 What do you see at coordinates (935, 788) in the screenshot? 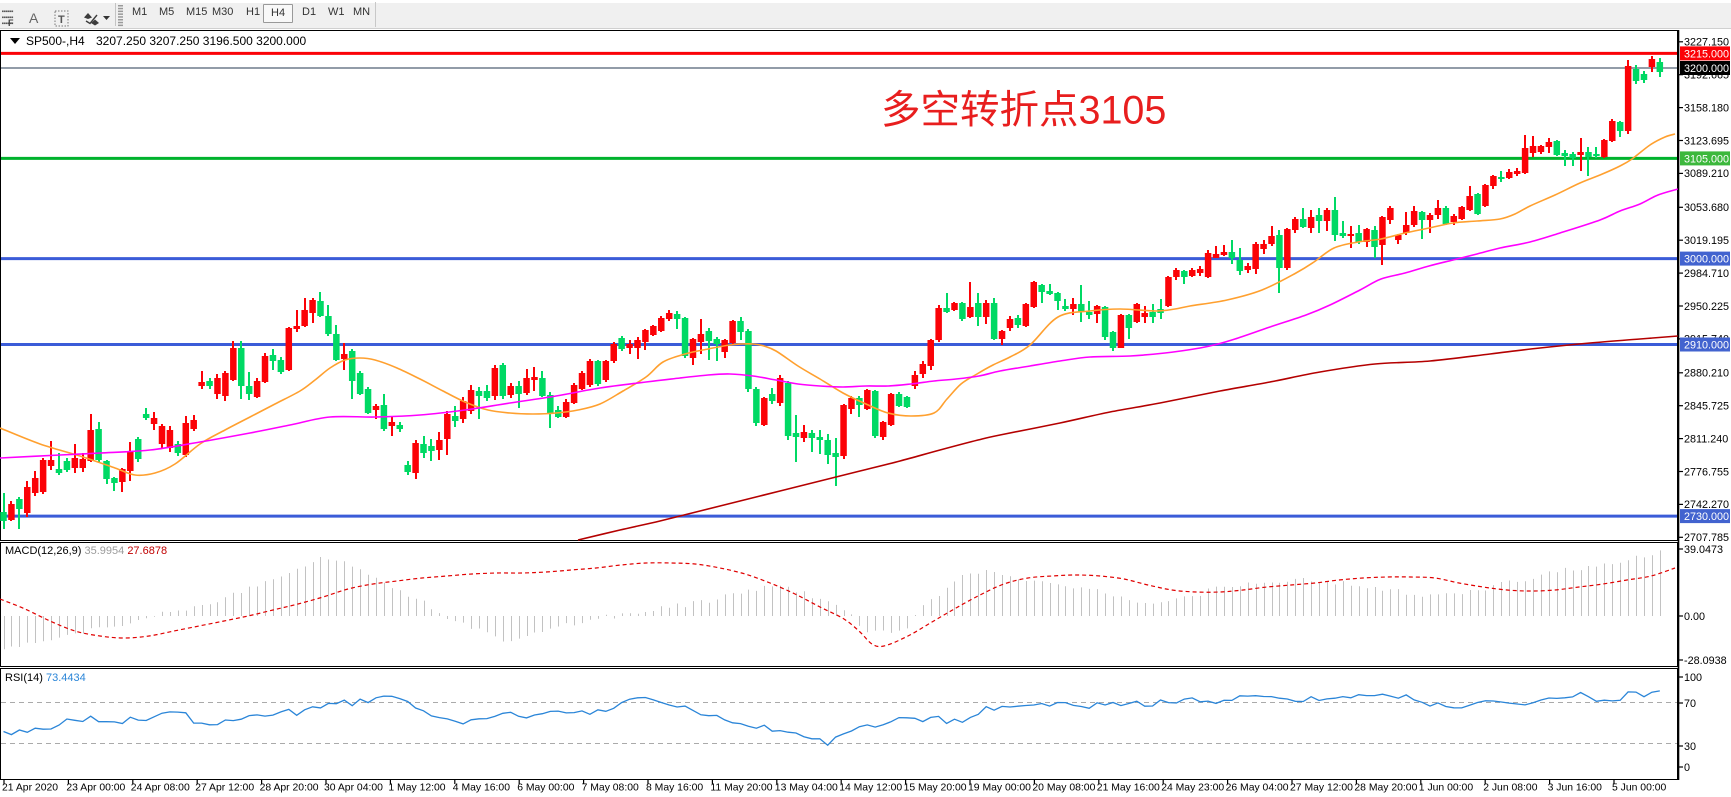
I see `svg-text: 15 May 20:00` at bounding box center [935, 788].